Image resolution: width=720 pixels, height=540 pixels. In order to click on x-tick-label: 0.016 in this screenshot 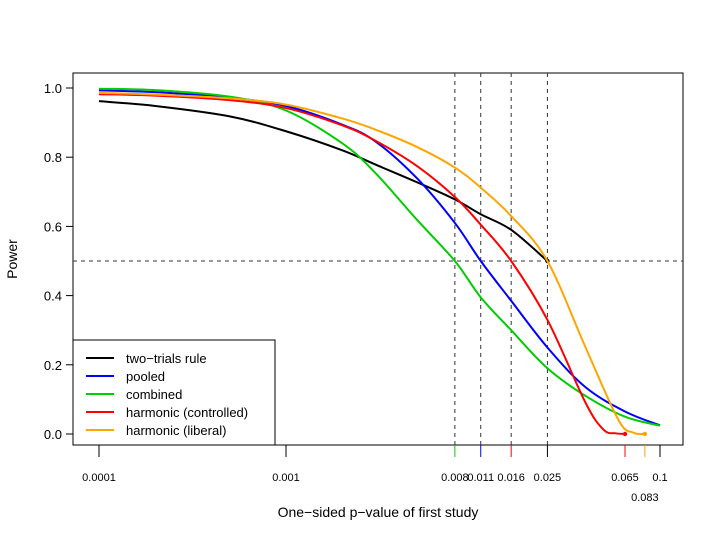, I will do `click(511, 478)`.